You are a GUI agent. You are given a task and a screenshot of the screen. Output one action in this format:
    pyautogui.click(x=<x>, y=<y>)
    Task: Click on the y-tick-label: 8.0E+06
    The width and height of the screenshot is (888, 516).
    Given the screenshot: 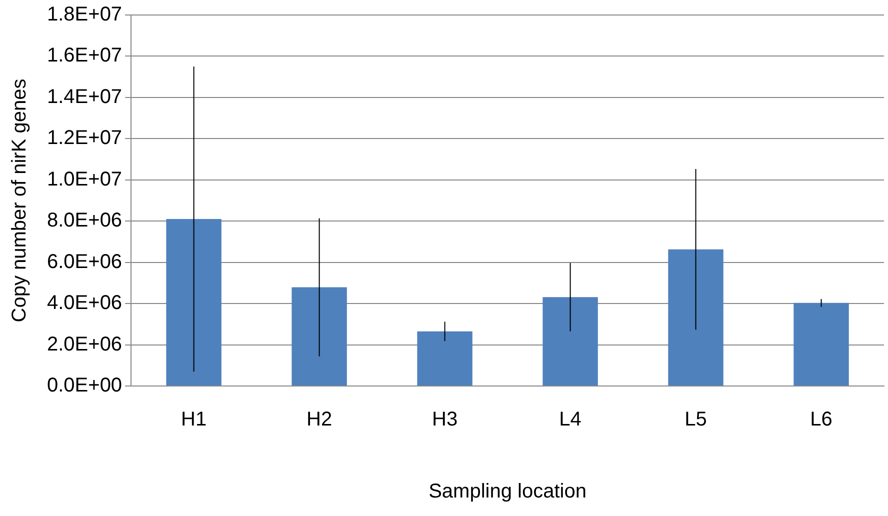 What is the action you would take?
    pyautogui.click(x=84, y=221)
    